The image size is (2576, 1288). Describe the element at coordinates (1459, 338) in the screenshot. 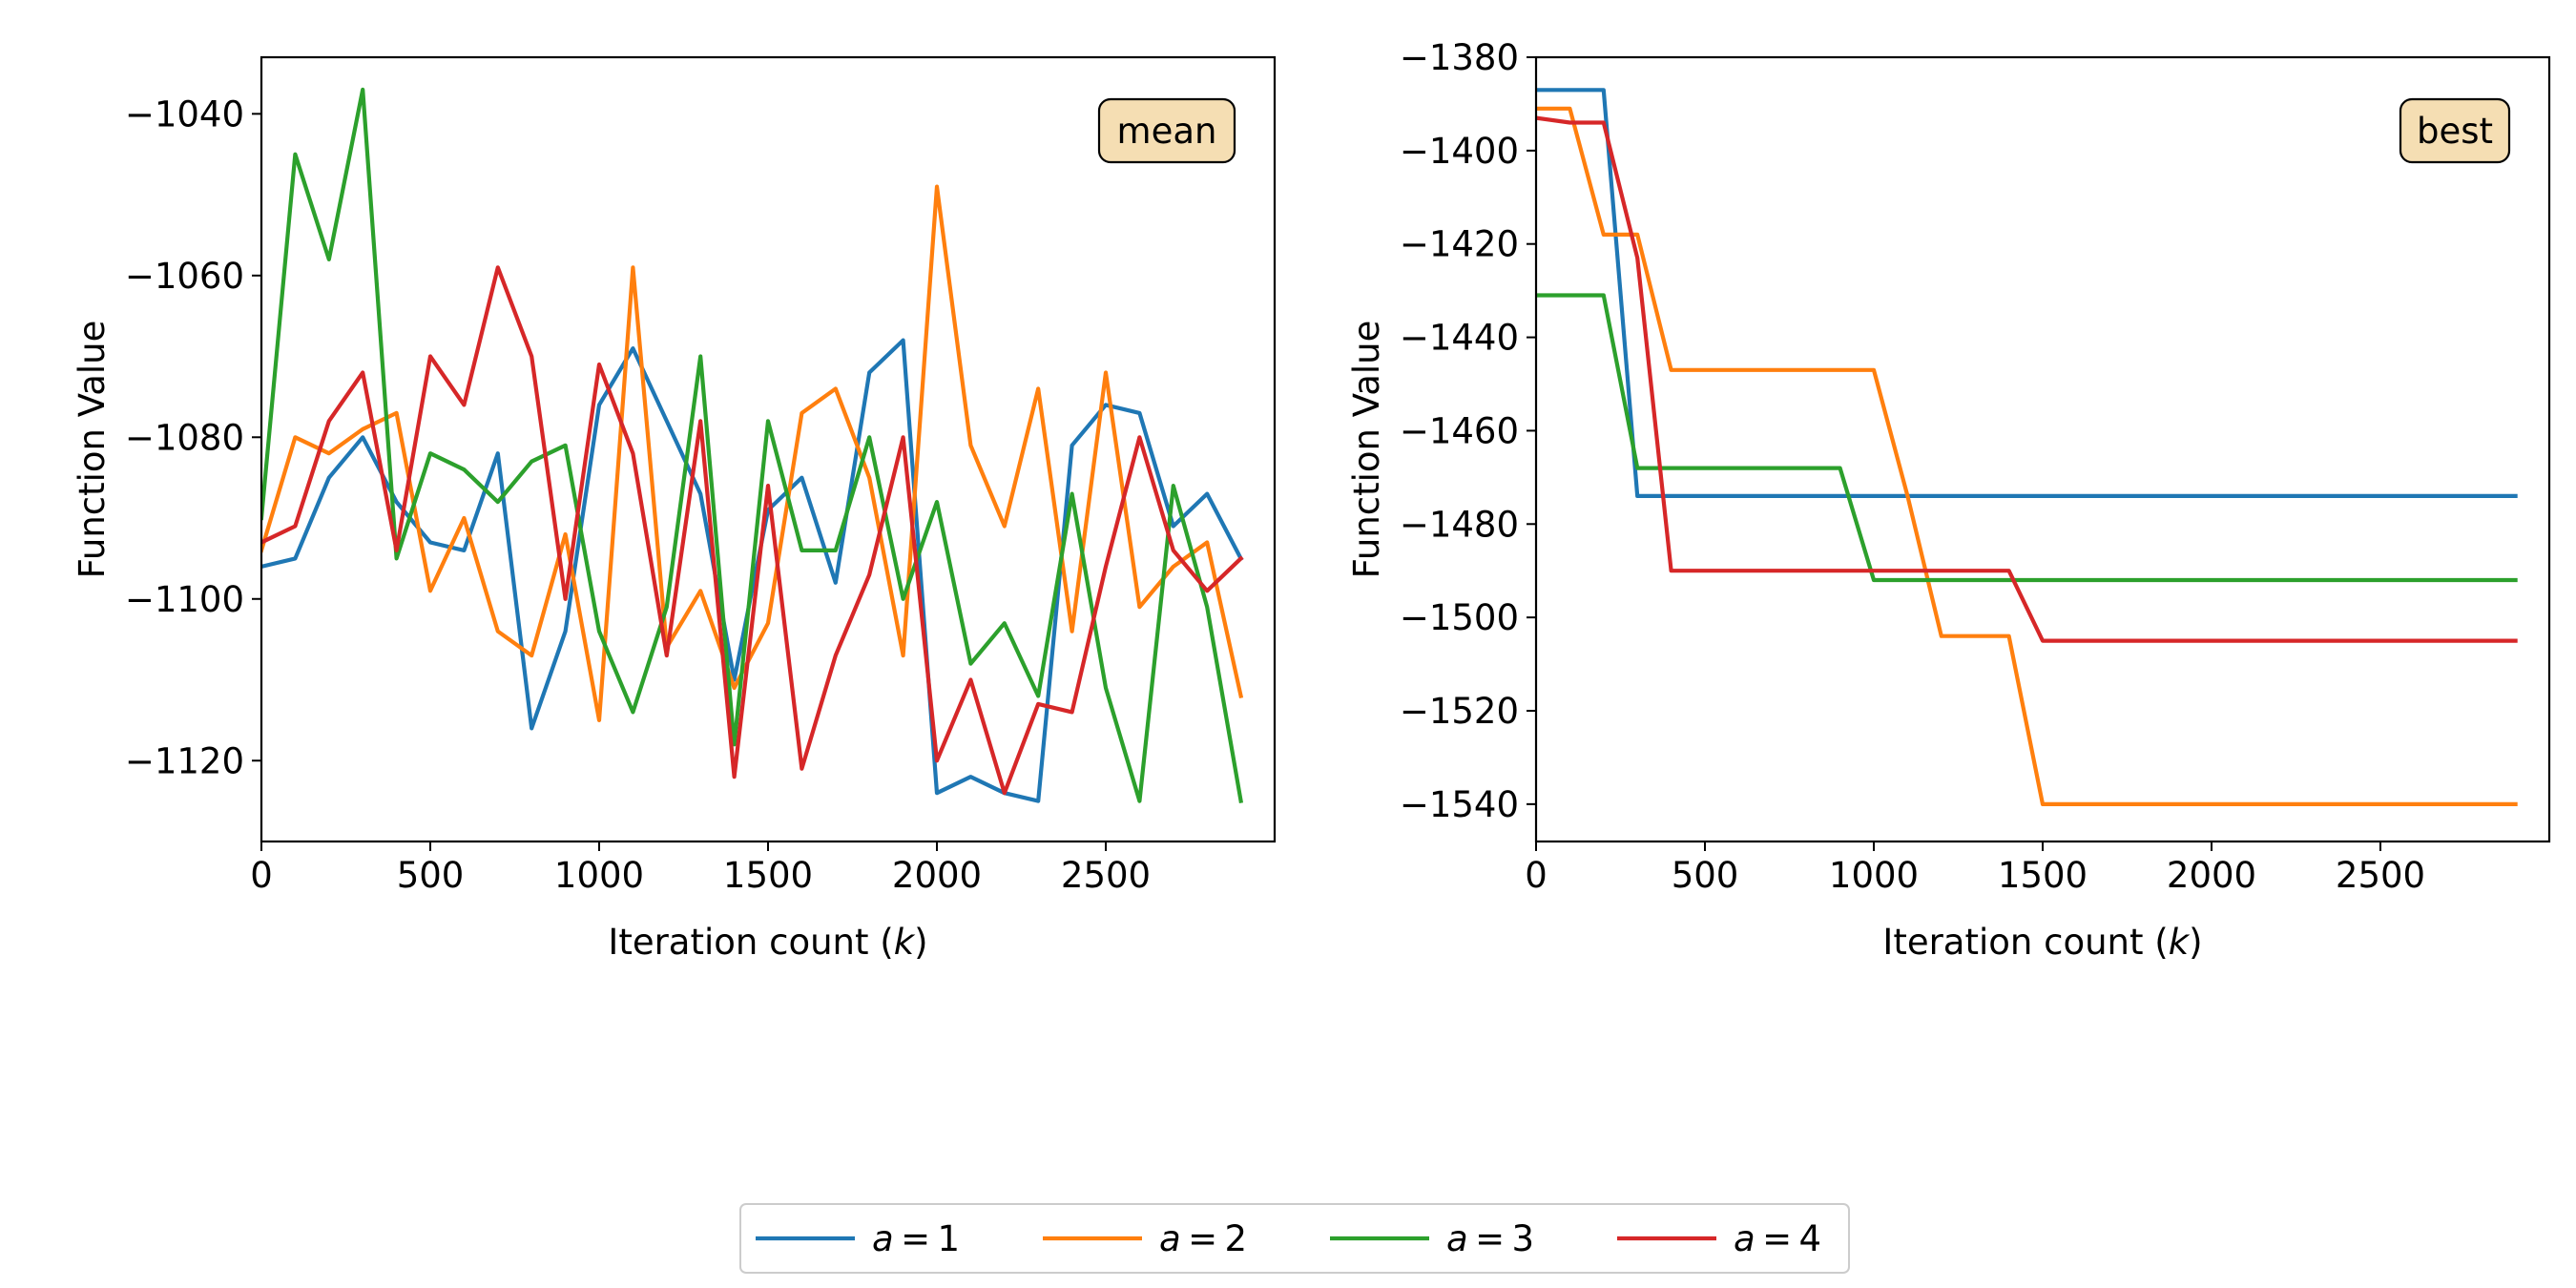

I see `y-tick-label: −1440` at that location.